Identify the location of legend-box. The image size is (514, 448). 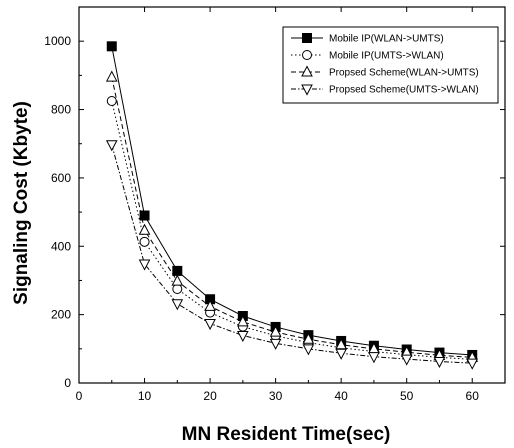
(390, 65).